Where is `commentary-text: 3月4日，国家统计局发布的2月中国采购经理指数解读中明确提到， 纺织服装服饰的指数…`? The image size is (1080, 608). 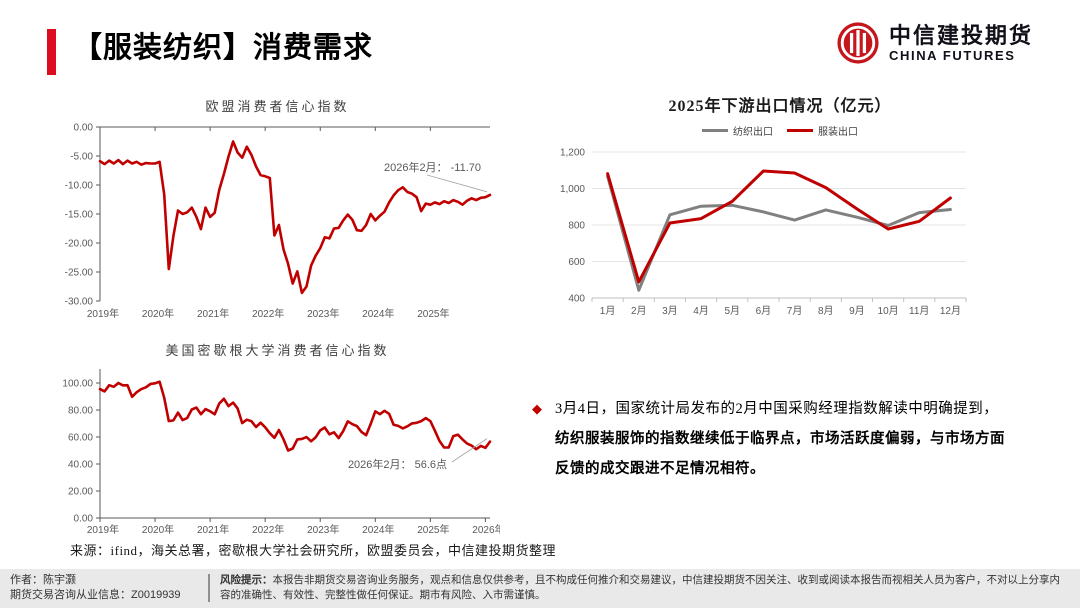
commentary-text: 3月4日，国家统计局发布的2月中国采购经理指数解读中明确提到， 纺织服装服饰的指数… is located at coordinates (786, 439).